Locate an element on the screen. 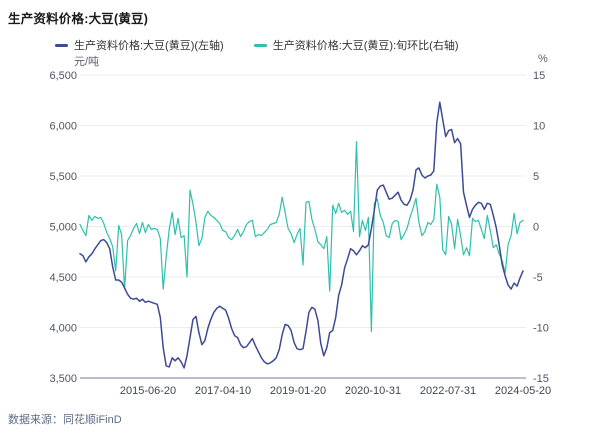 The height and width of the screenshot is (439, 600). svg-text: -10 is located at coordinates (541, 329).